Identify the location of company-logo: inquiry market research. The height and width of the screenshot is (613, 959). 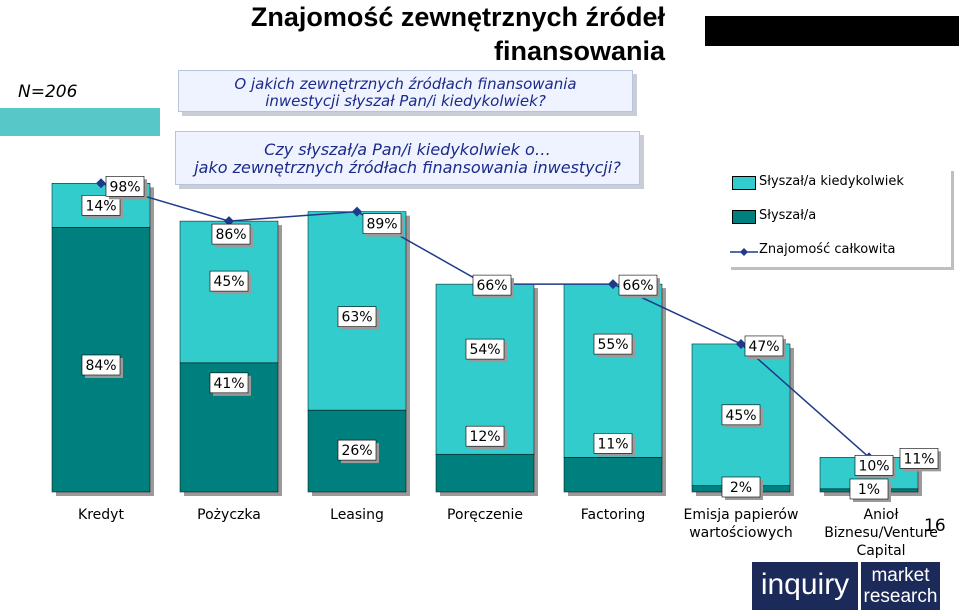
(846, 586).